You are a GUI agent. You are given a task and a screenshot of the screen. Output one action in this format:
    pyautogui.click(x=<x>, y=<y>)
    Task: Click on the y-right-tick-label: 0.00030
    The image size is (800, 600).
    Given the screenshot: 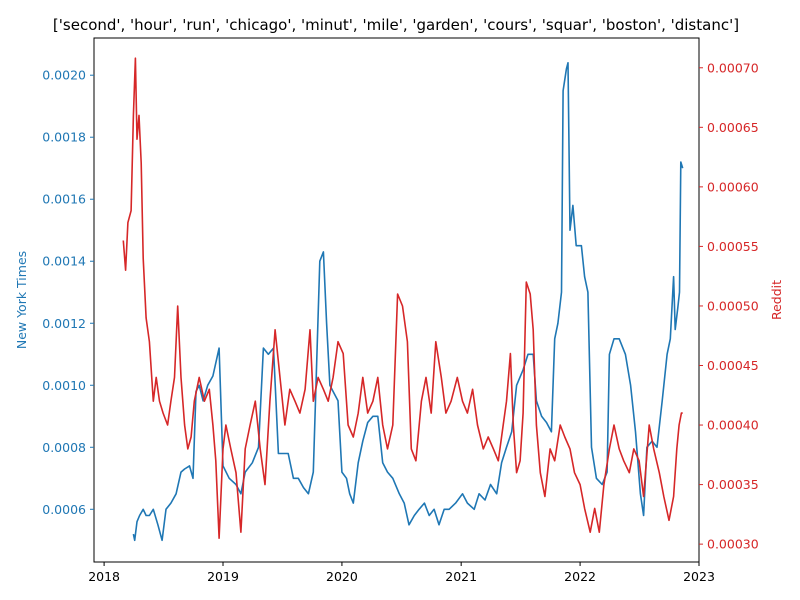 What is the action you would take?
    pyautogui.click(x=733, y=544)
    